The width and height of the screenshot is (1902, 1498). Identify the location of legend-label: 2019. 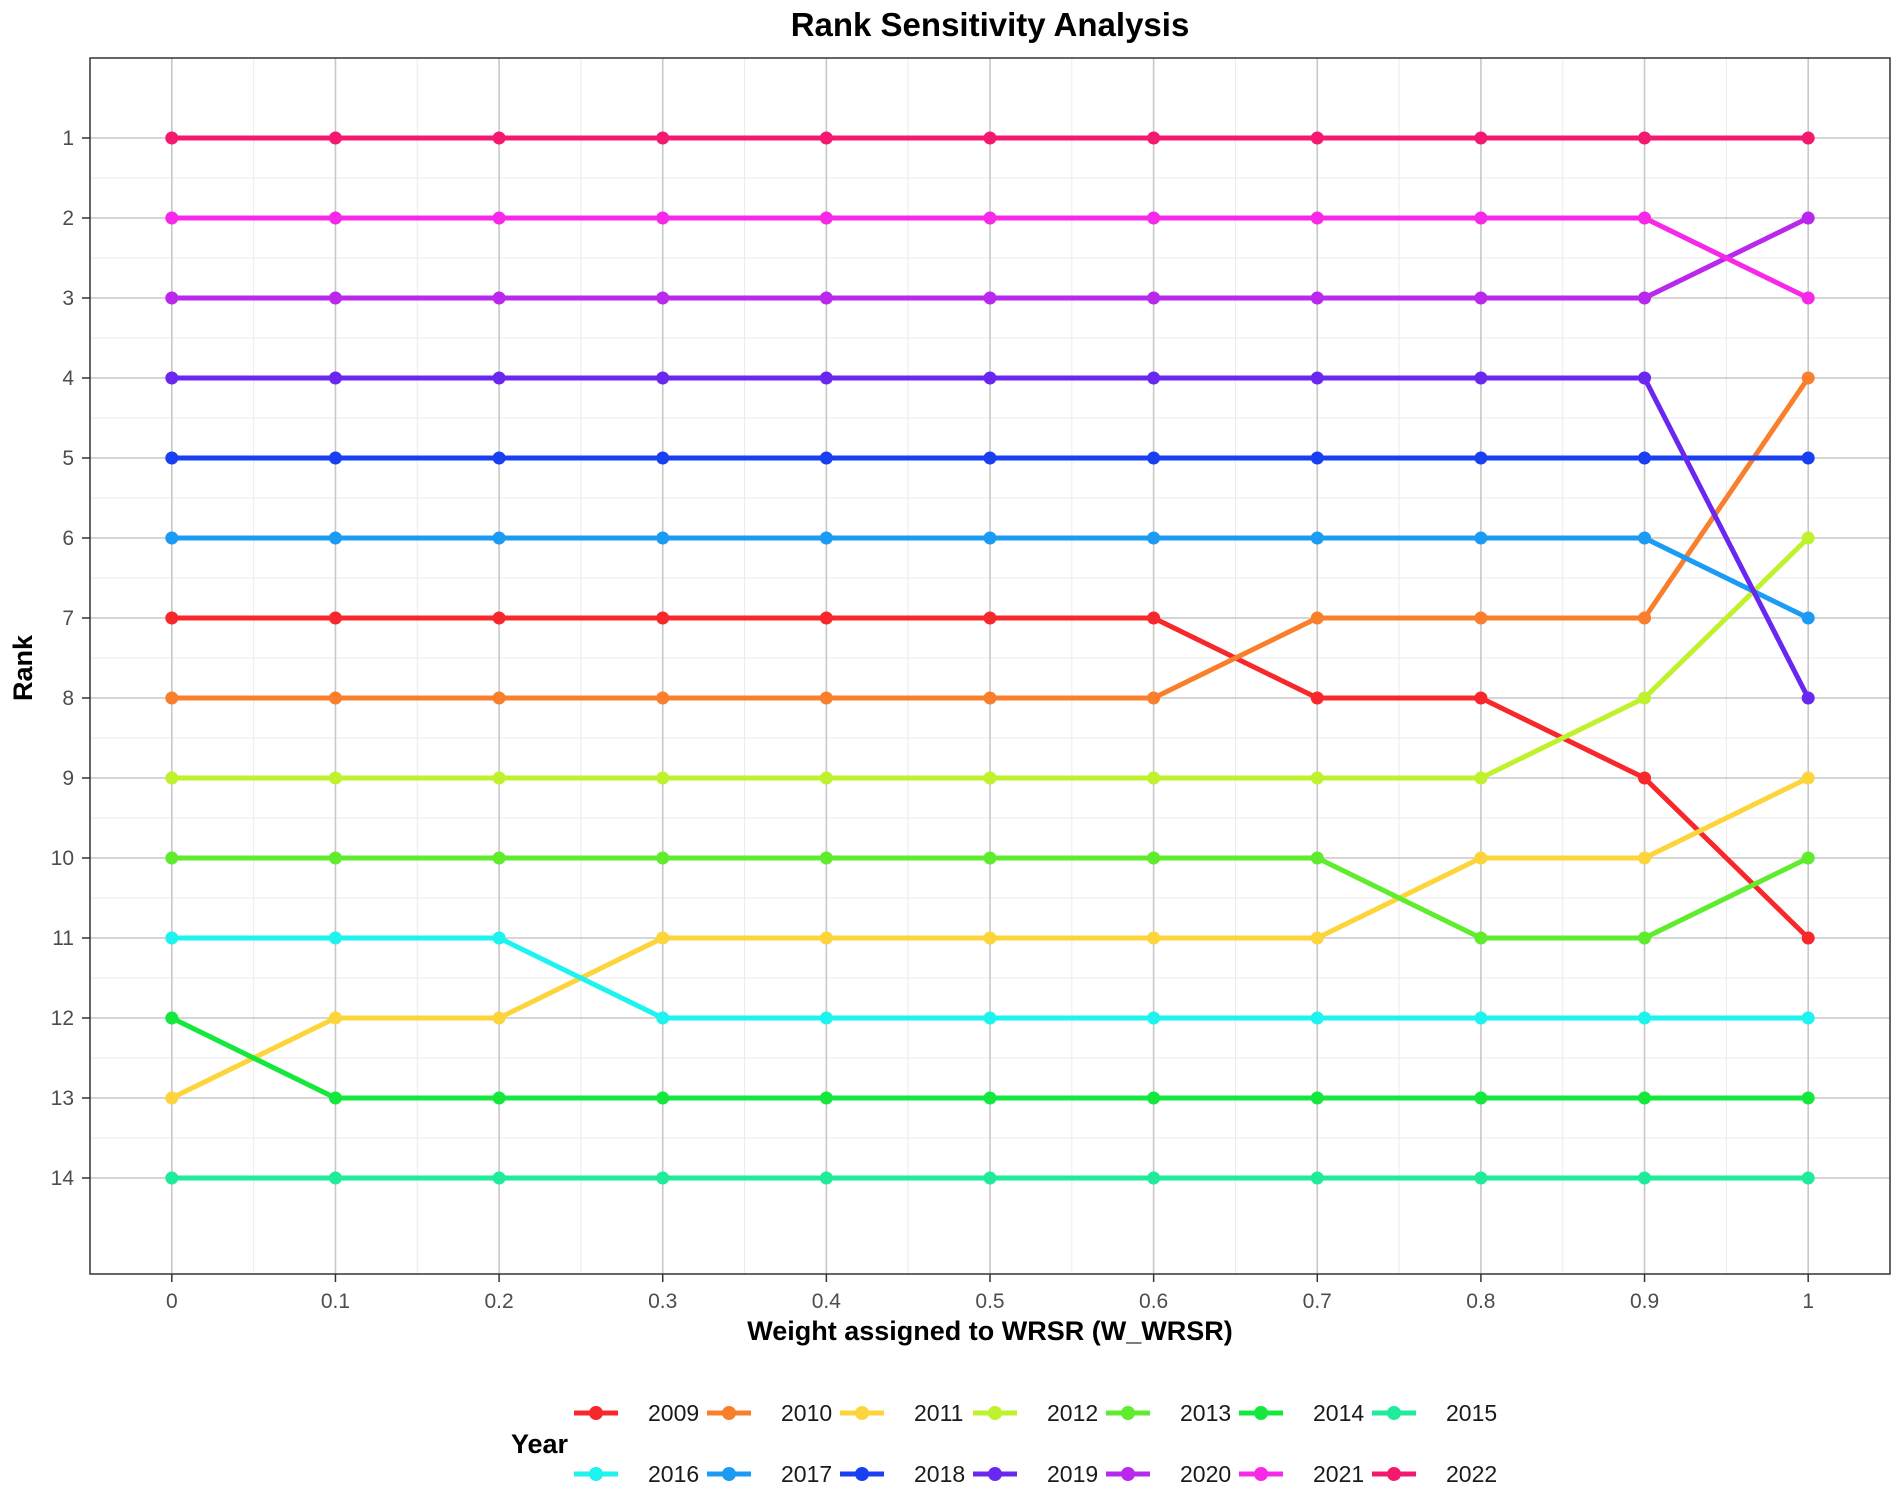
(1072, 1474).